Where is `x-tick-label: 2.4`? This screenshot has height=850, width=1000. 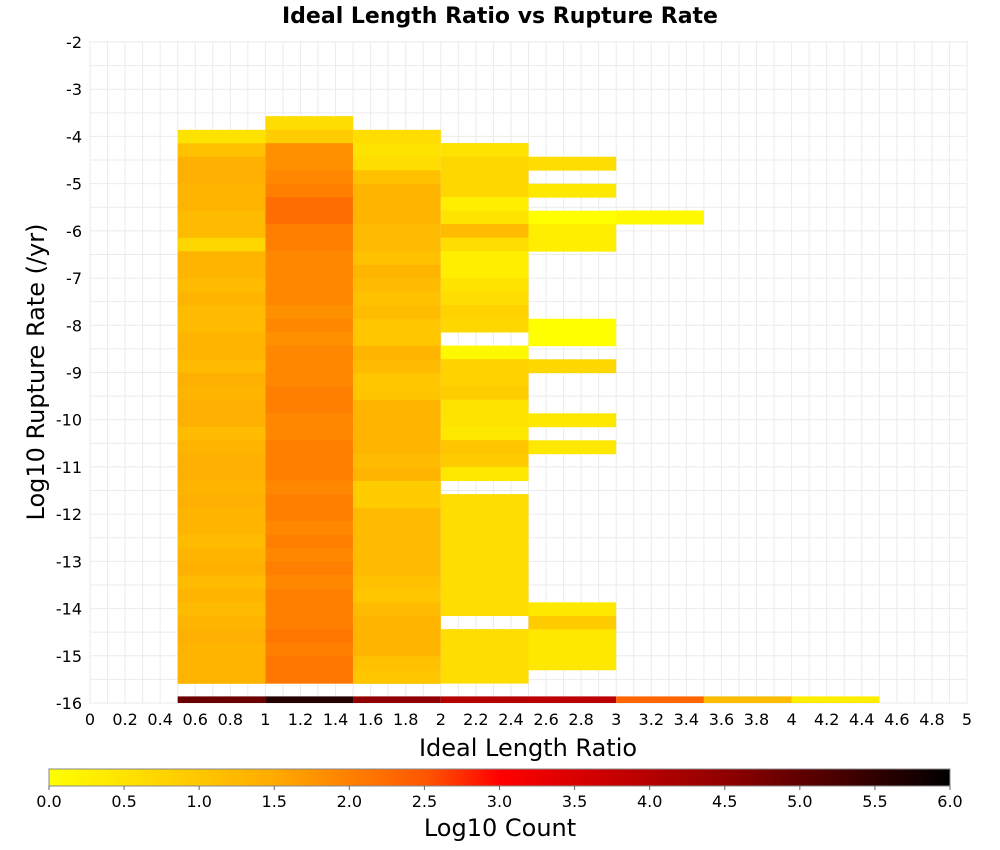 x-tick-label: 2.4 is located at coordinates (510, 719).